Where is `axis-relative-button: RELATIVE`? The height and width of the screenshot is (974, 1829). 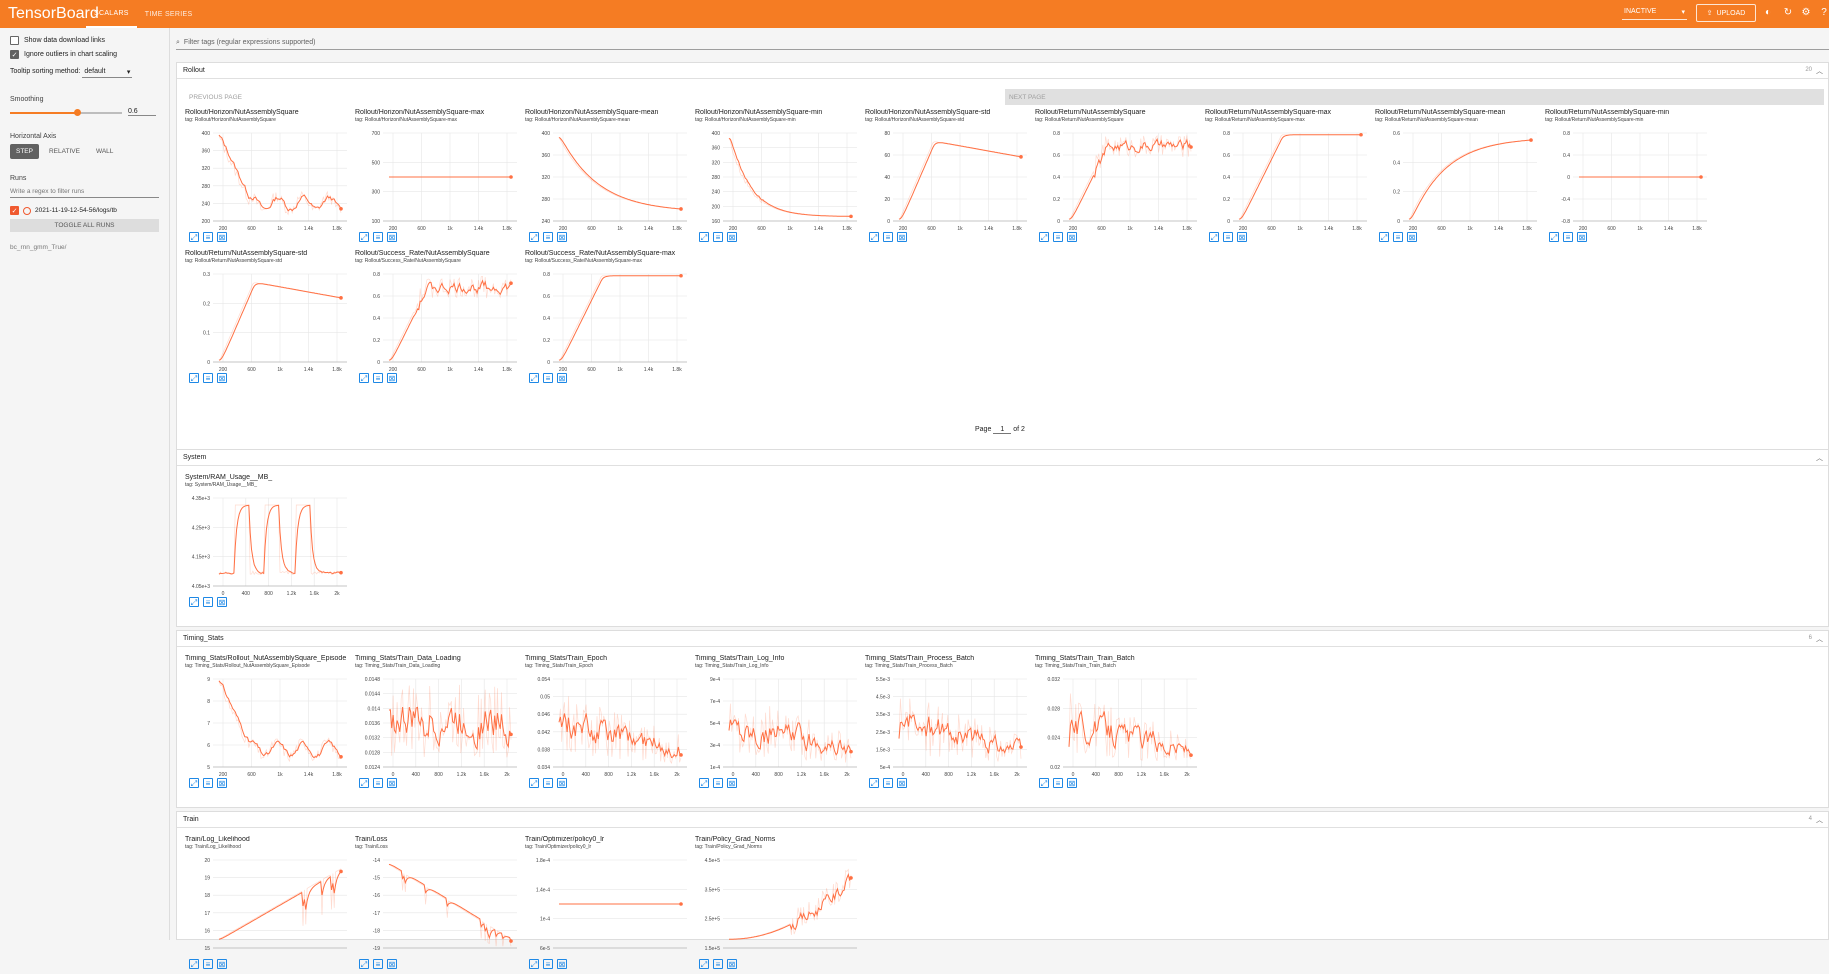 axis-relative-button: RELATIVE is located at coordinates (64, 151).